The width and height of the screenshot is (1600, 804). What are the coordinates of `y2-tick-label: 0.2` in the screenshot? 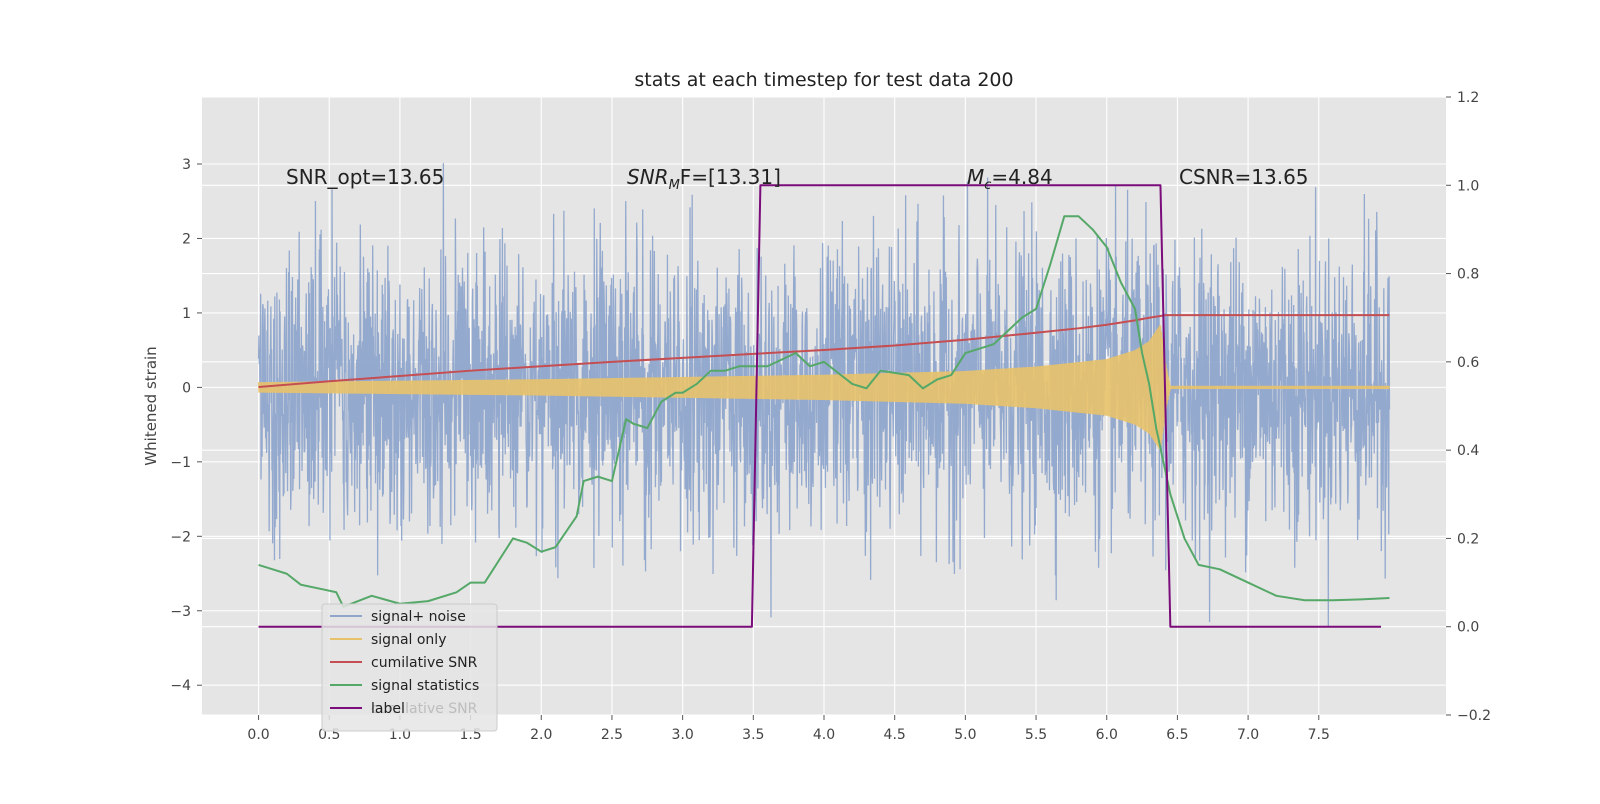 It's located at (1468, 539).